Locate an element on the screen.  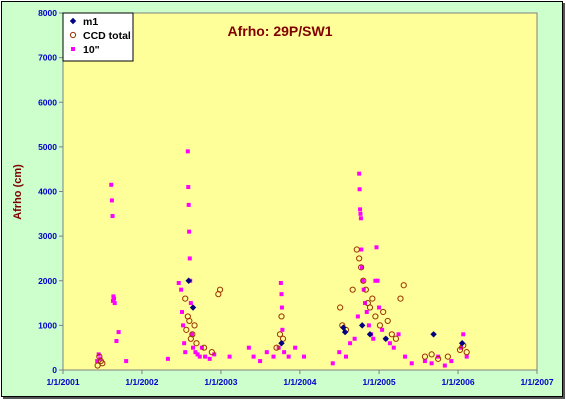
y-tick-label: 2000 is located at coordinates (47, 281).